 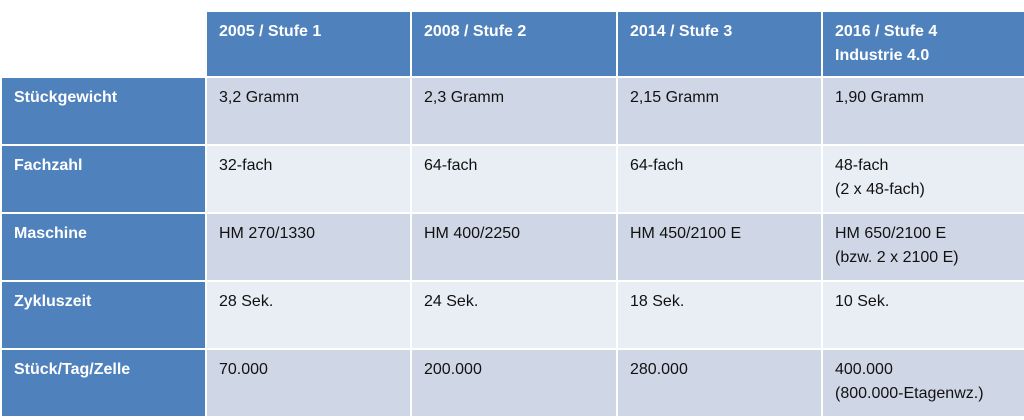 I want to click on cell-text: (2 x 48-fach), so click(x=880, y=189).